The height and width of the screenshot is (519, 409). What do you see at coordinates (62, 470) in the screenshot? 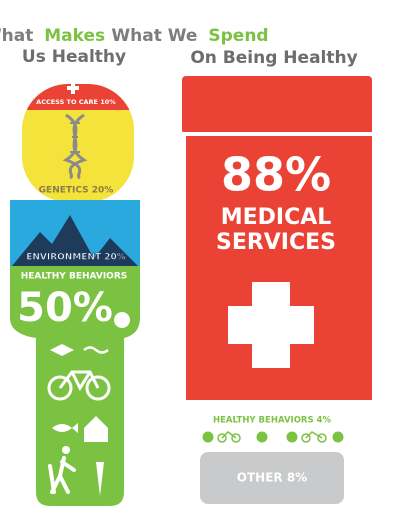
I see `hiker-icon` at bounding box center [62, 470].